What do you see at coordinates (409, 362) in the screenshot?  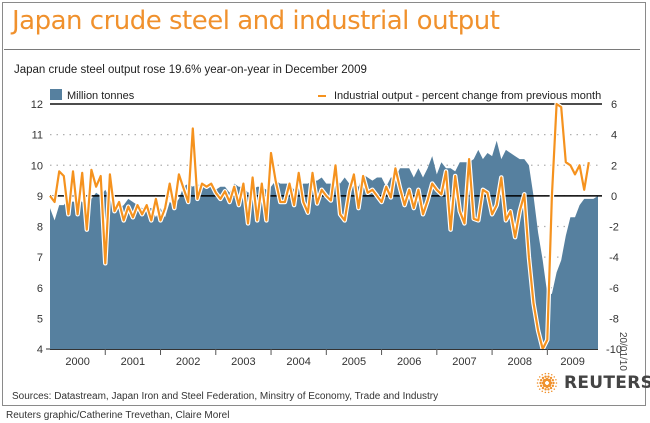 I see `x-tick-label: 2006` at bounding box center [409, 362].